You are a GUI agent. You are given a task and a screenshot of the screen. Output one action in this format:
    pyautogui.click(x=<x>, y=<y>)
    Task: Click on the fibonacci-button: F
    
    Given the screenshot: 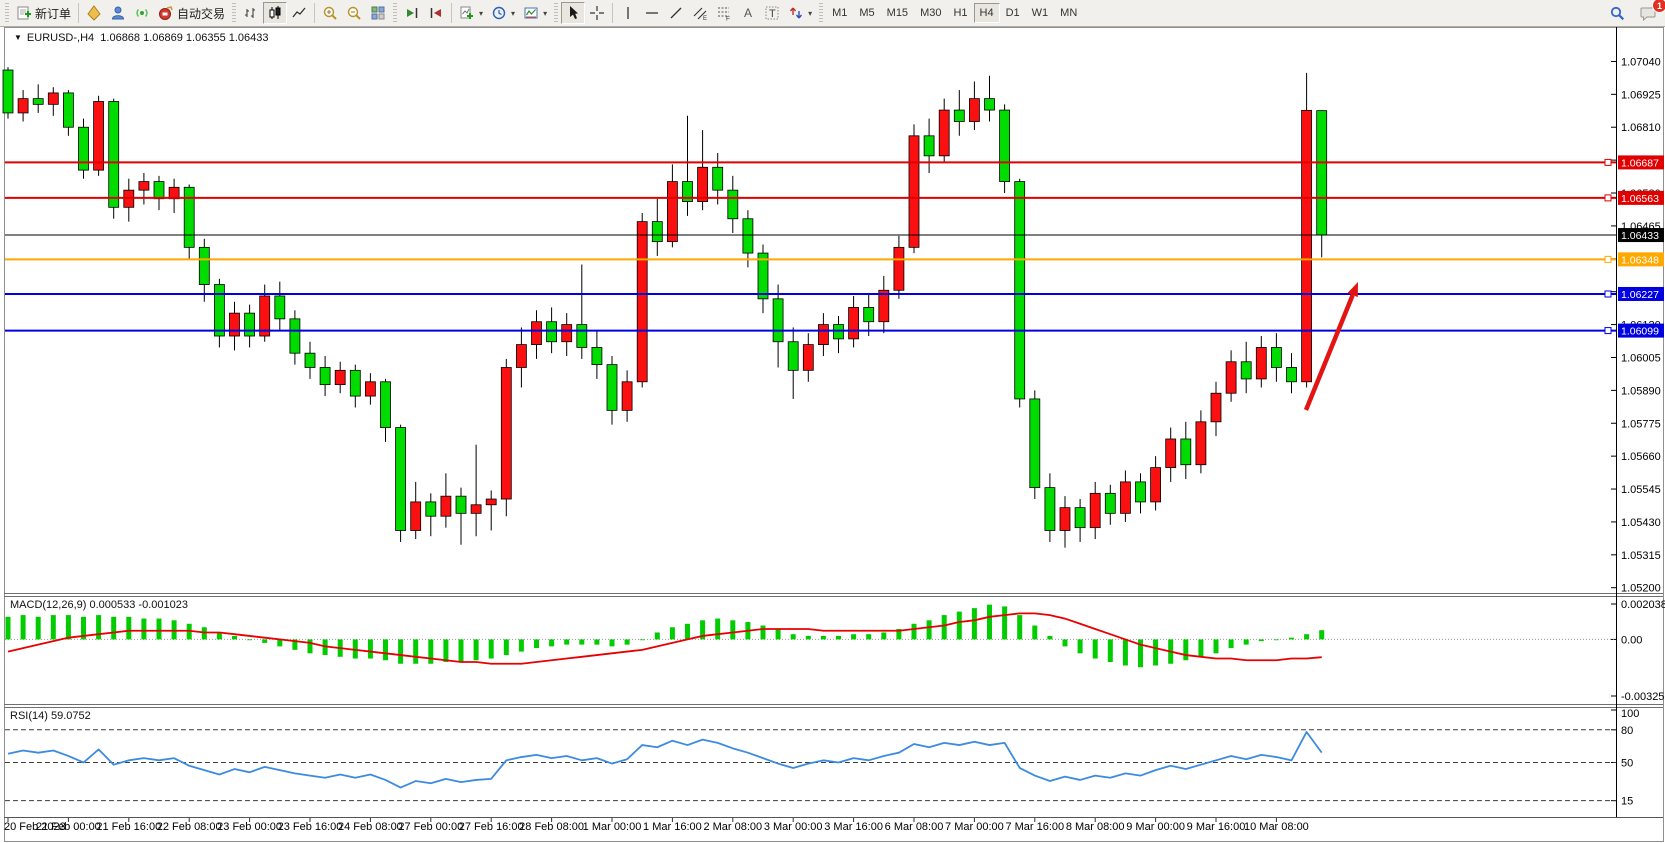 What is the action you would take?
    pyautogui.click(x=724, y=13)
    